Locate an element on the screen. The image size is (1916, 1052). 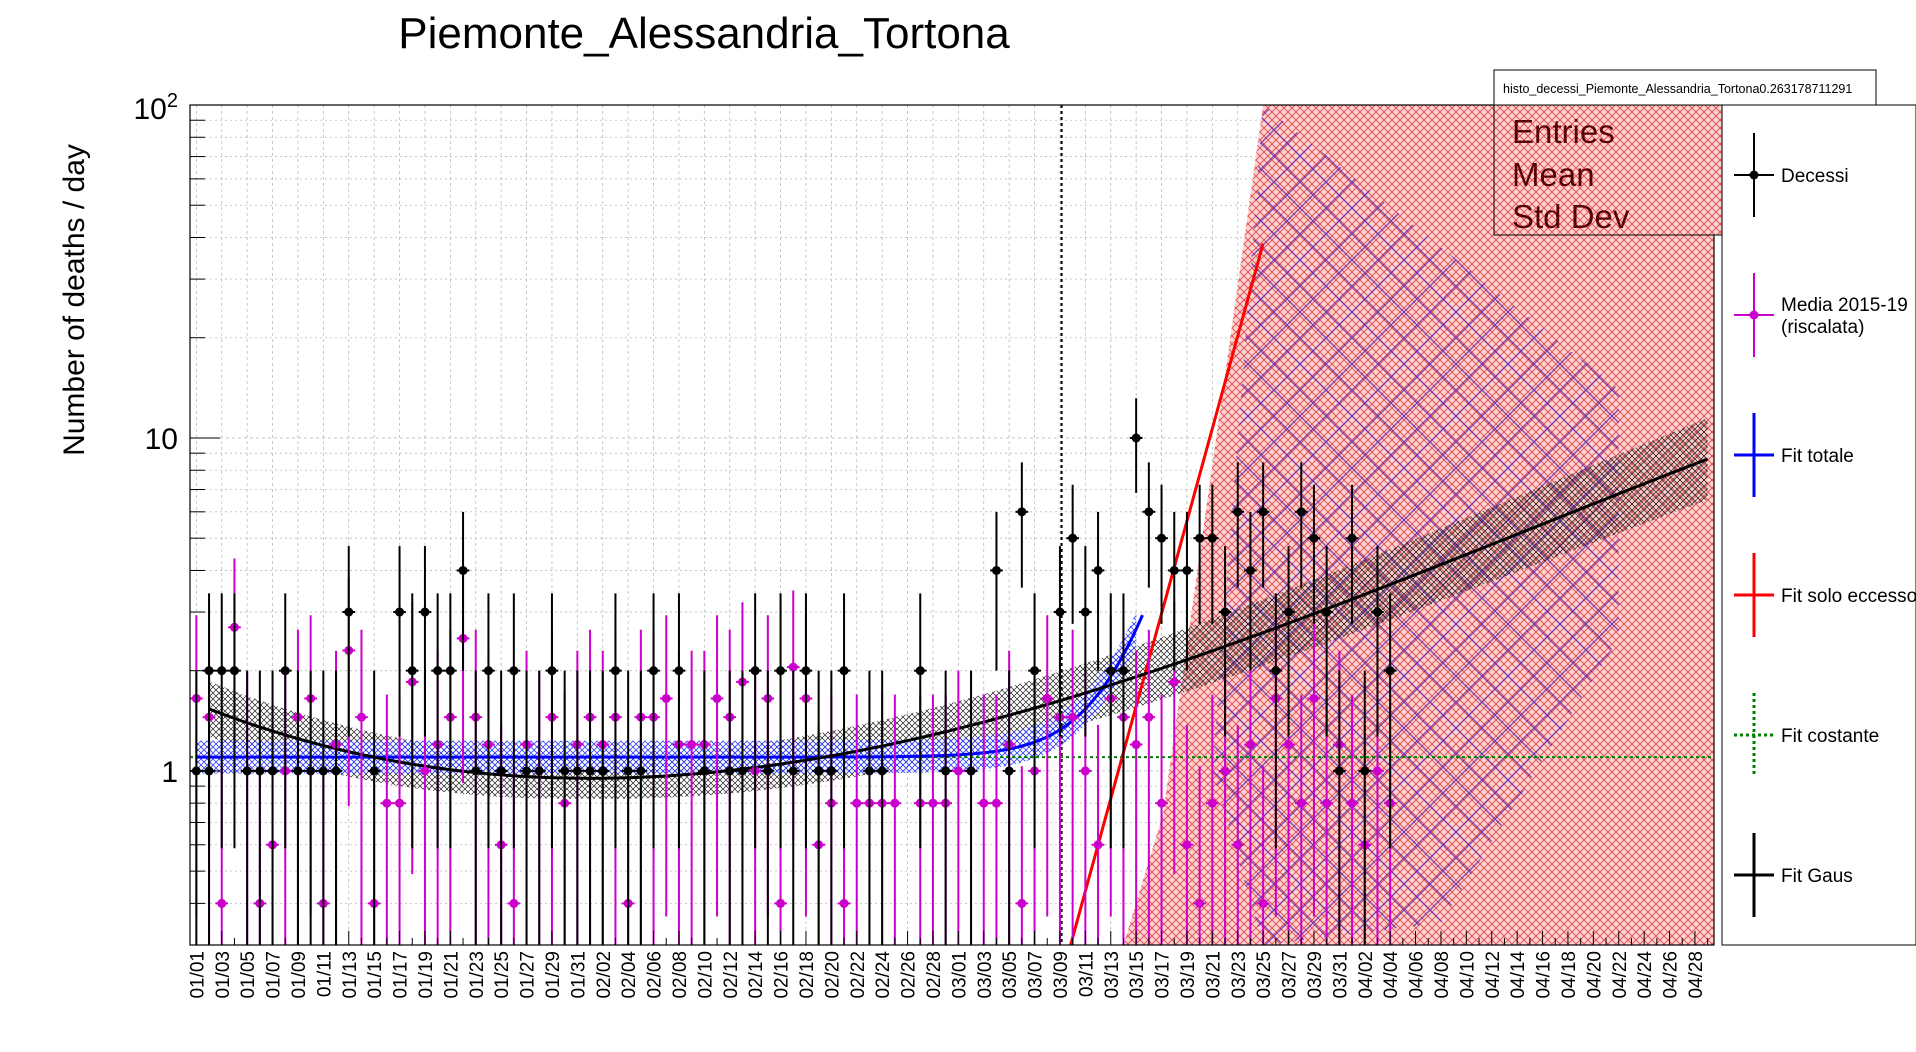
x-tick-label: 02/02 is located at coordinates (604, 975).